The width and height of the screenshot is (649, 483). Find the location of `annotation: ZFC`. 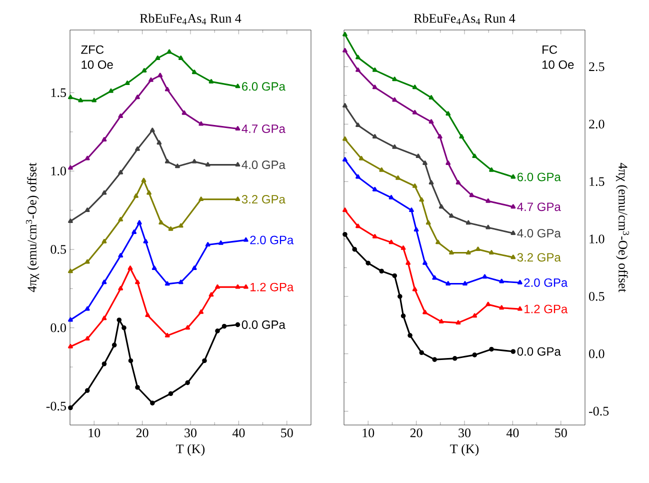

annotation: ZFC is located at coordinates (92, 49).